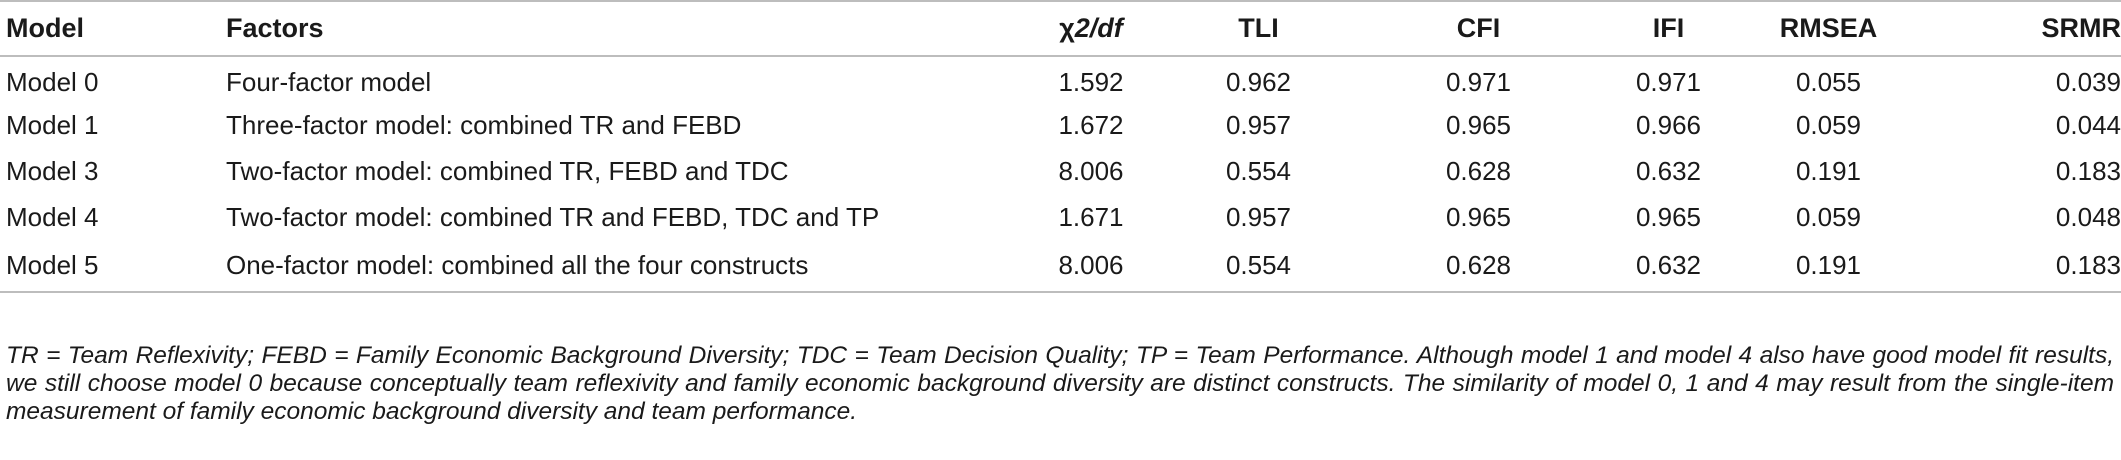 Image resolution: width=2121 pixels, height=460 pixels. I want to click on cell-factors: Four-factor model, so click(329, 82).